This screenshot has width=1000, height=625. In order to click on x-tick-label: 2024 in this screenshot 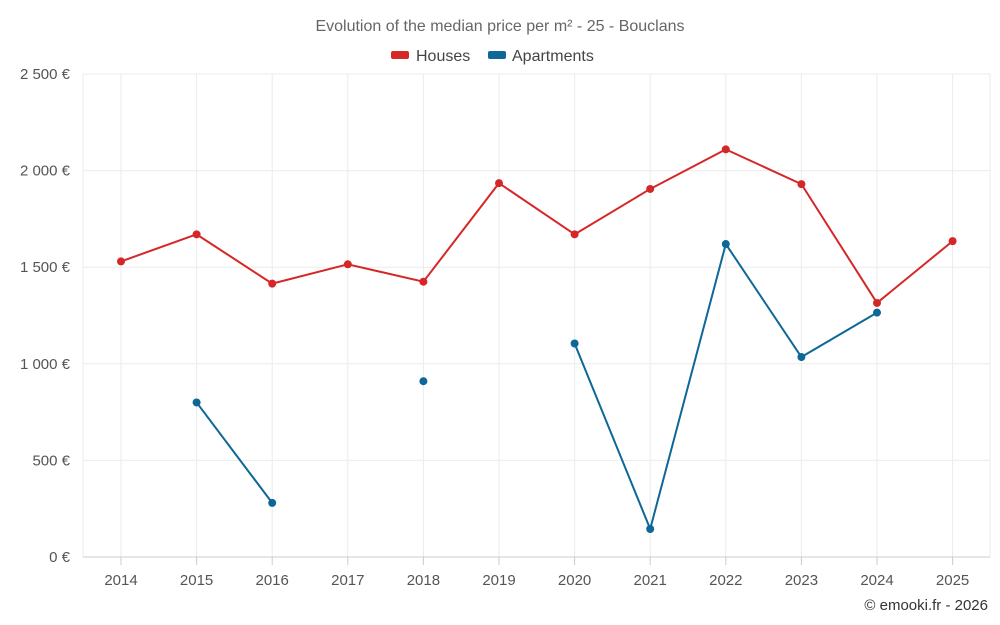, I will do `click(876, 580)`.